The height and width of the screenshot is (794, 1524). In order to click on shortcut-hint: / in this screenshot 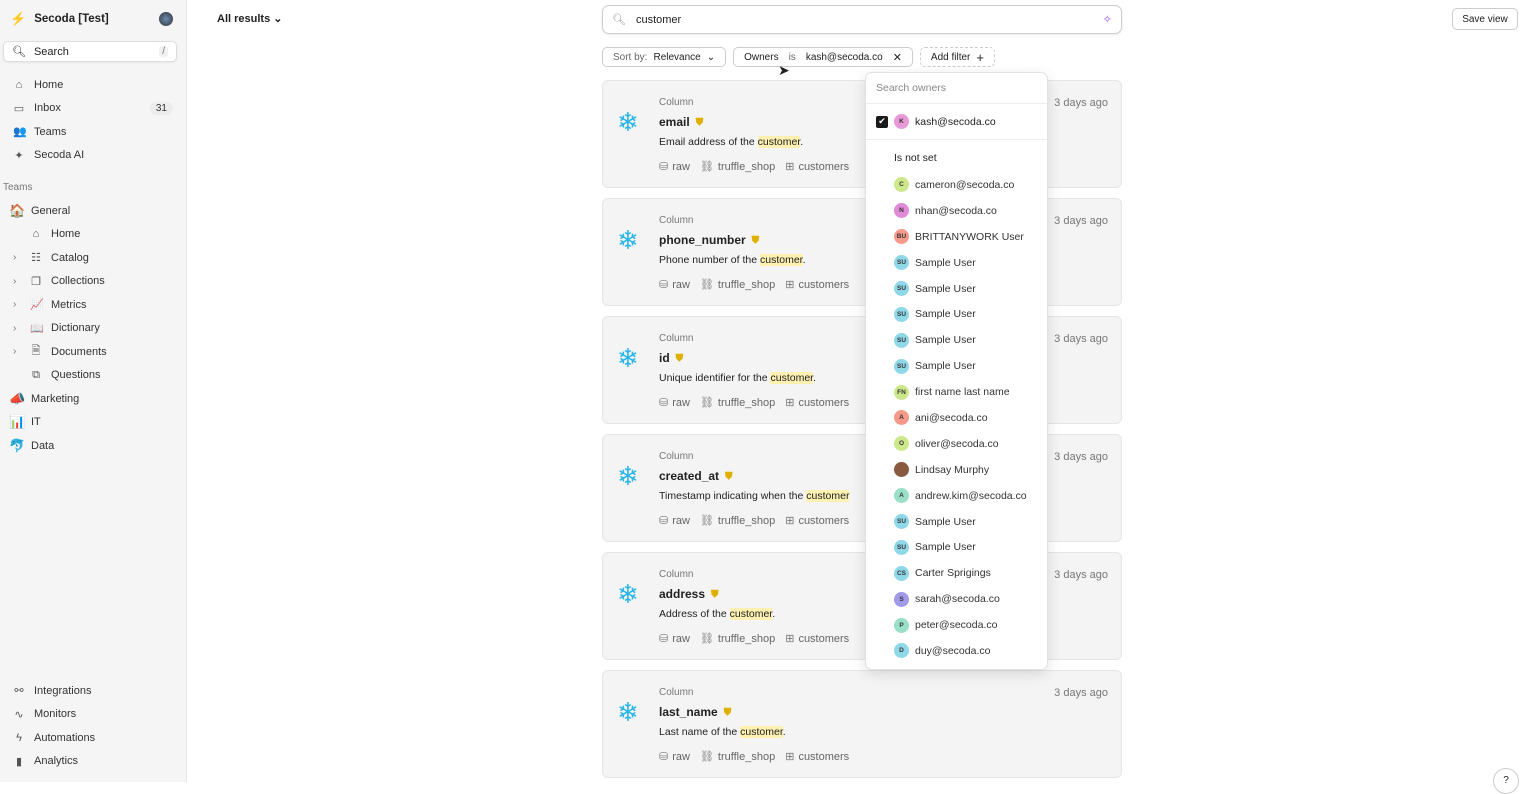, I will do `click(163, 51)`.